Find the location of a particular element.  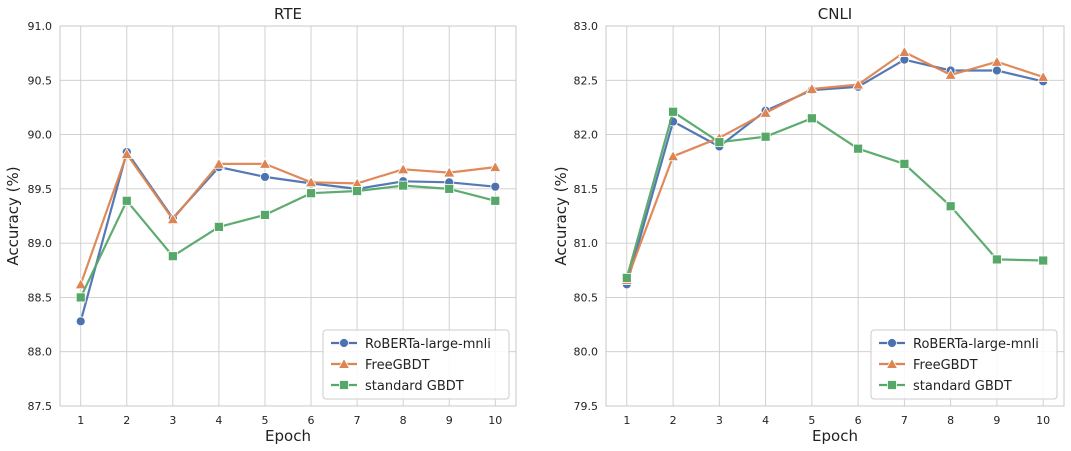

rte-y-tick-label: 89.0 is located at coordinates (40, 243).